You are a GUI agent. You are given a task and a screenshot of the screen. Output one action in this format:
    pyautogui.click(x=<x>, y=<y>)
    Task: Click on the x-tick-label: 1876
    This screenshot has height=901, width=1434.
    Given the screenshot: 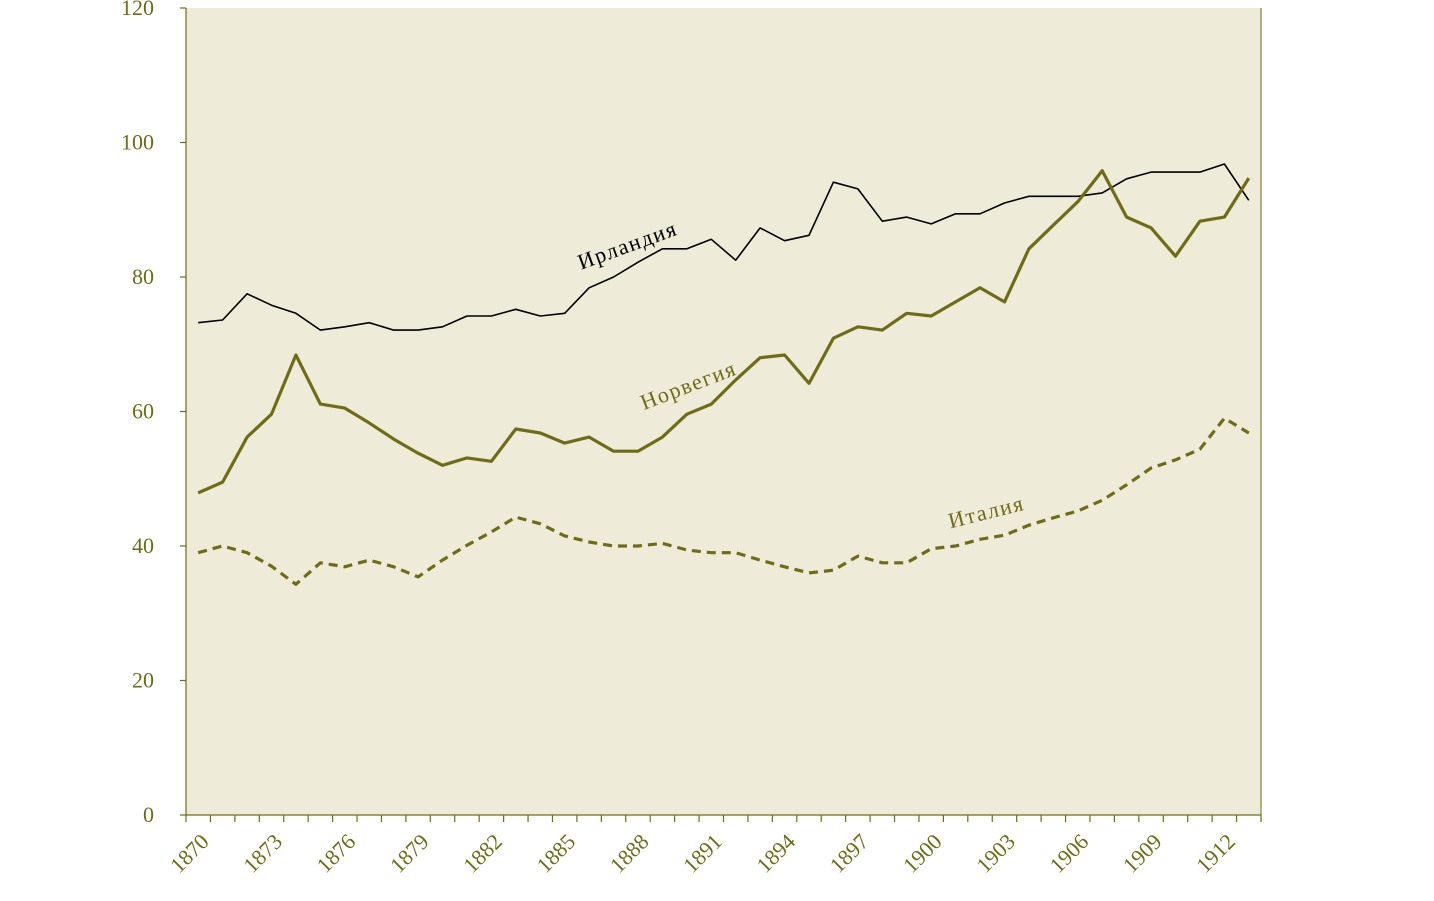 What is the action you would take?
    pyautogui.click(x=336, y=853)
    